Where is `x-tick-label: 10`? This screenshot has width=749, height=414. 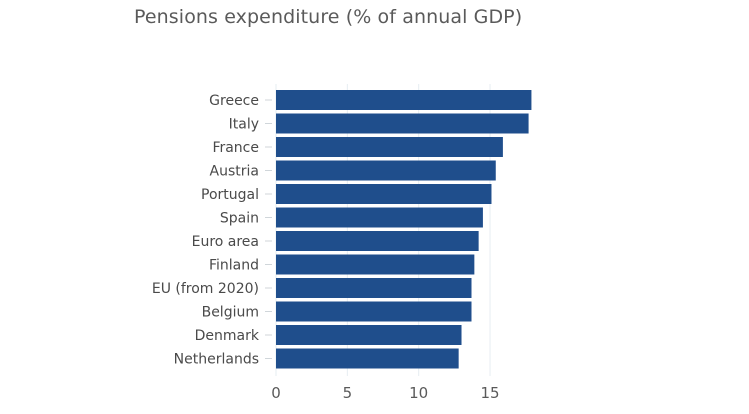 x-tick-label: 10 is located at coordinates (418, 393).